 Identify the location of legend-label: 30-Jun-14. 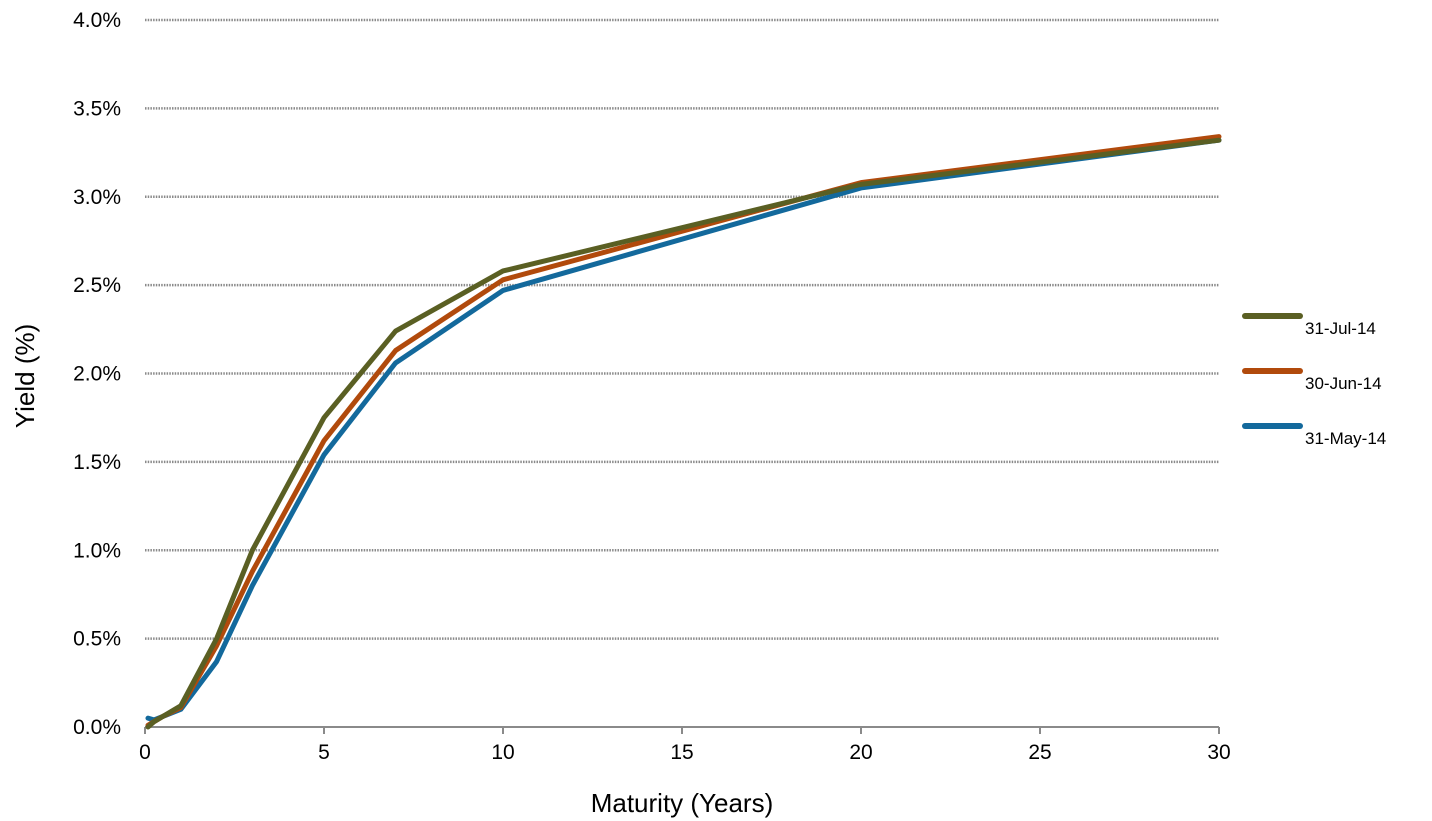
(1343, 383).